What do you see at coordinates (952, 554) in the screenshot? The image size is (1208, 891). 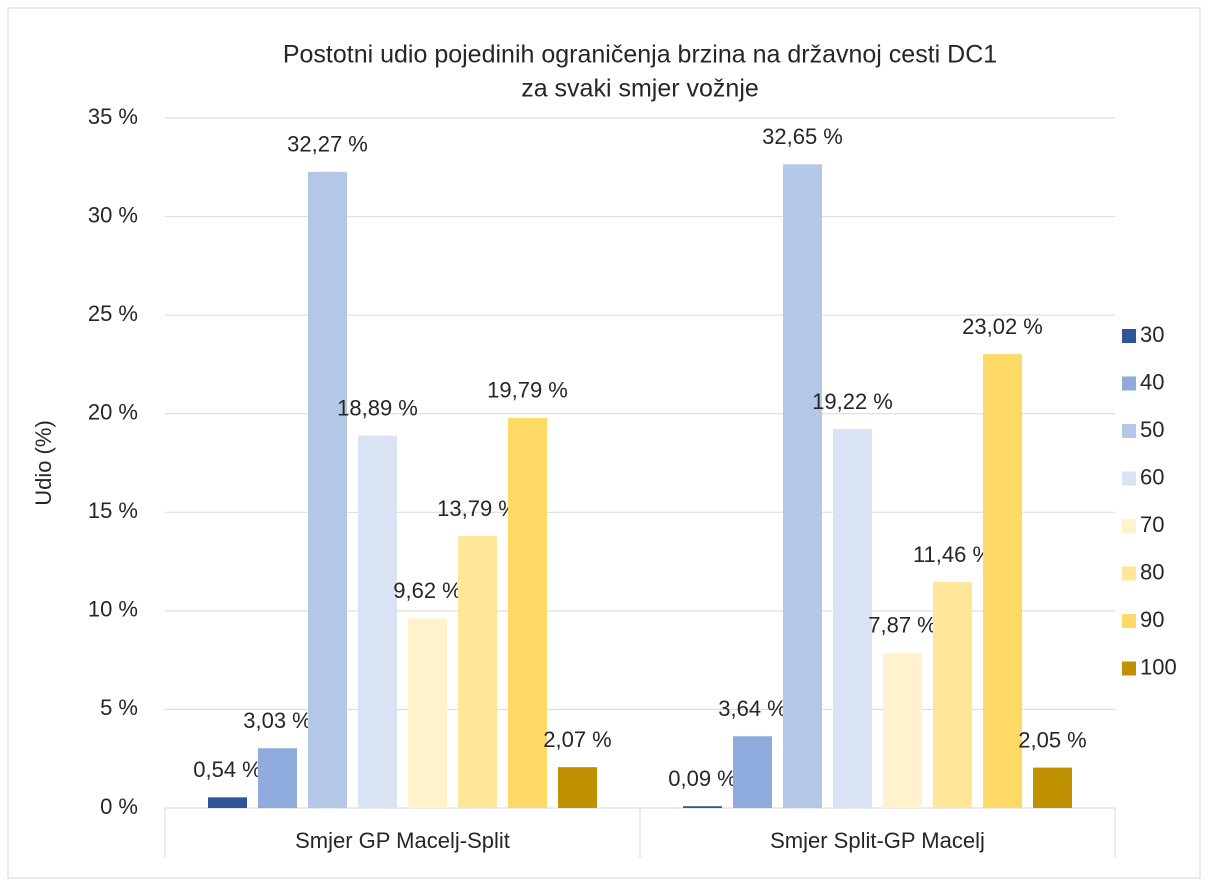 I see `data-label: 11,46 %` at bounding box center [952, 554].